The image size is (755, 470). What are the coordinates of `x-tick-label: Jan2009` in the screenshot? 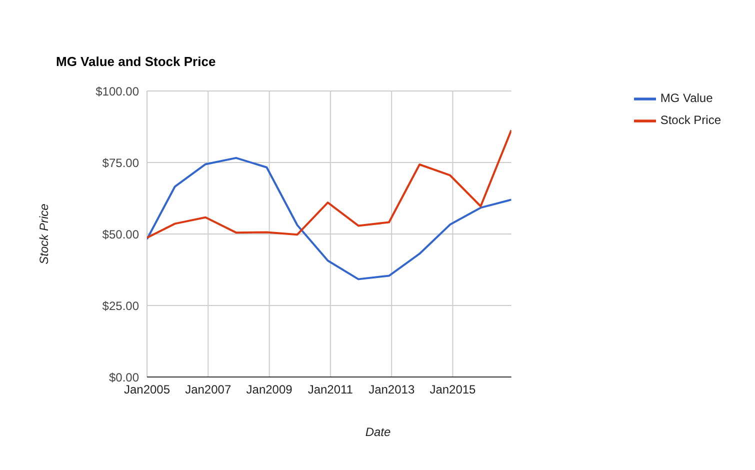 It's located at (269, 389).